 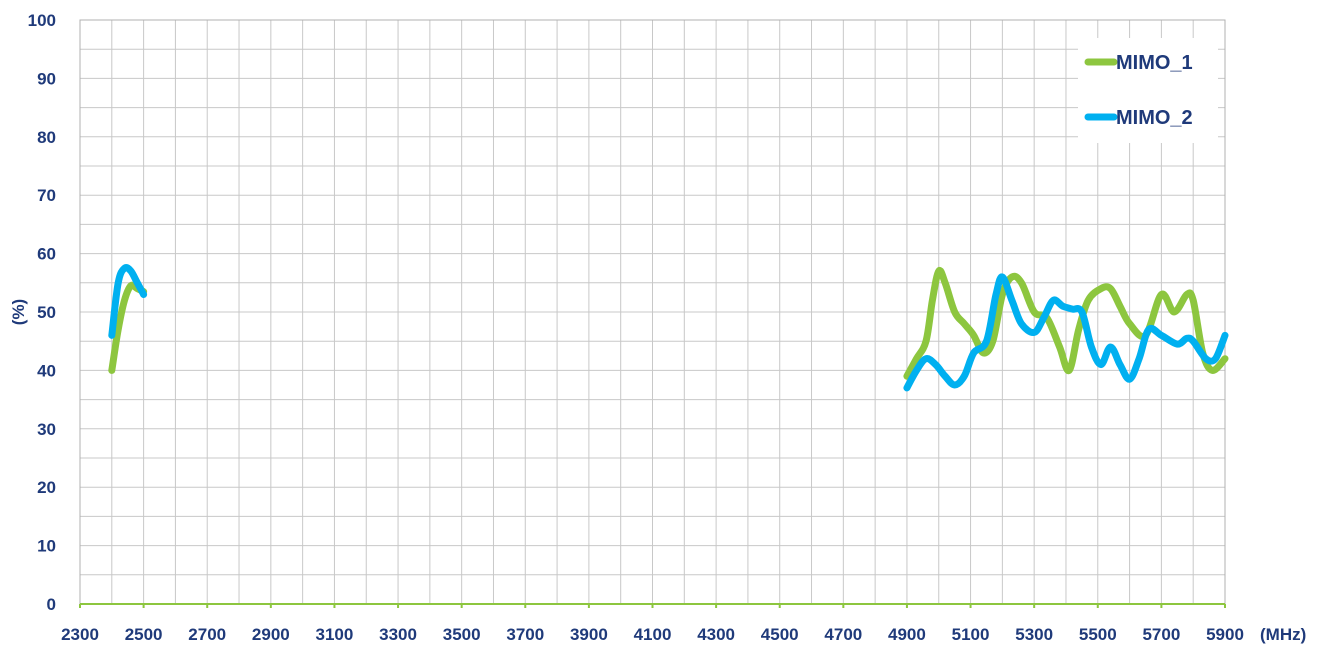 I want to click on x-tick-label: 3300, so click(x=398, y=634).